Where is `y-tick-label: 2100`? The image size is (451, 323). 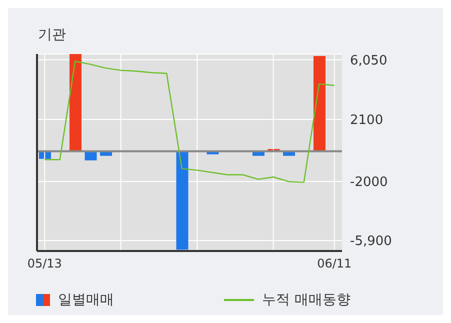 y-tick-label: 2100 is located at coordinates (367, 120).